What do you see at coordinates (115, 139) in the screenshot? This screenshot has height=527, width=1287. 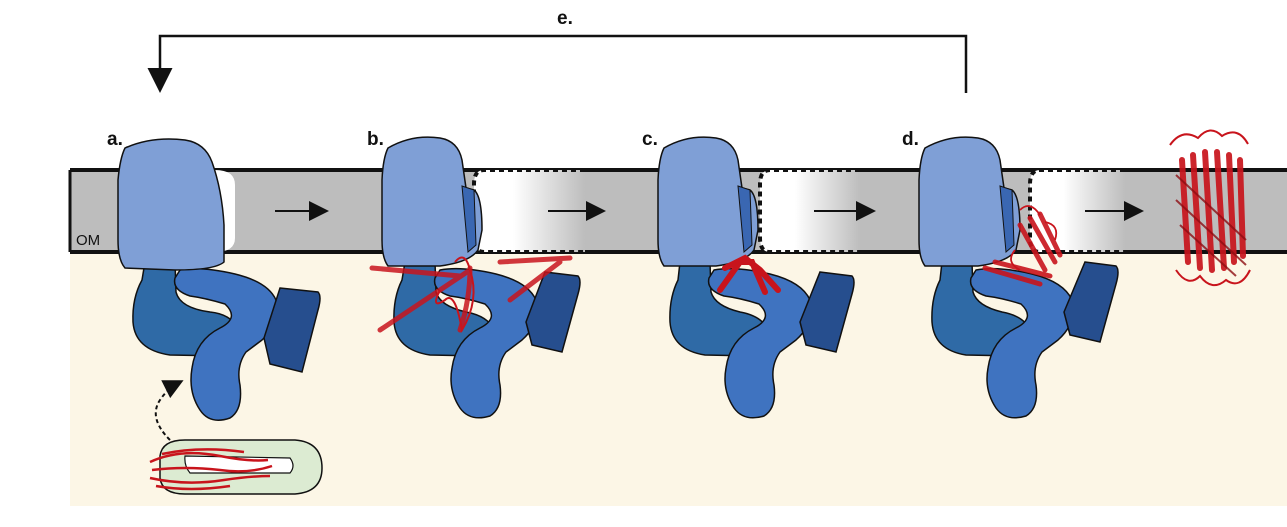 I see `panel-label-a: a.` at bounding box center [115, 139].